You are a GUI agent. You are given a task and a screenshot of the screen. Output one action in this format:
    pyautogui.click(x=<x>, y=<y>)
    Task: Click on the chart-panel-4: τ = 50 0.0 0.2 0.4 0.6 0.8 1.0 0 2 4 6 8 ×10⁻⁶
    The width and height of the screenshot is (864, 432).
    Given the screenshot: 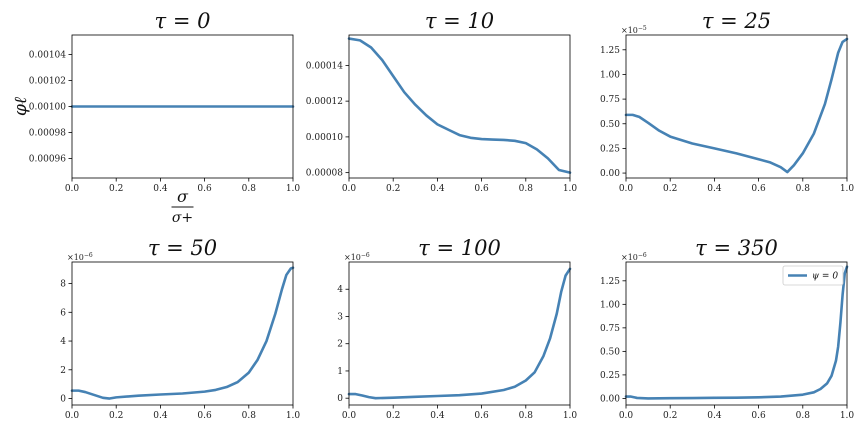 What is the action you would take?
    pyautogui.click(x=180, y=328)
    